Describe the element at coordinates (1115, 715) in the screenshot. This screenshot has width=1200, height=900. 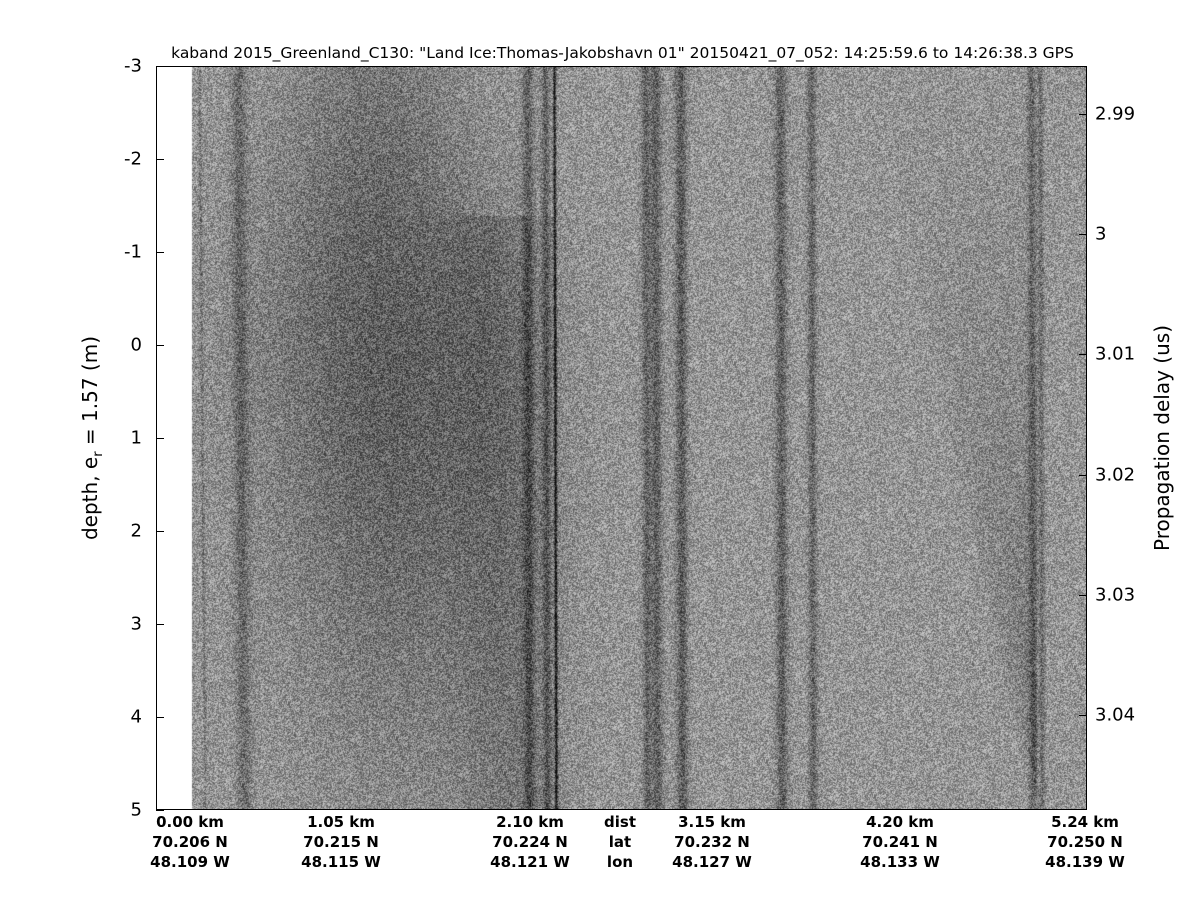
I see `y2-tick-label: 3.04` at that location.